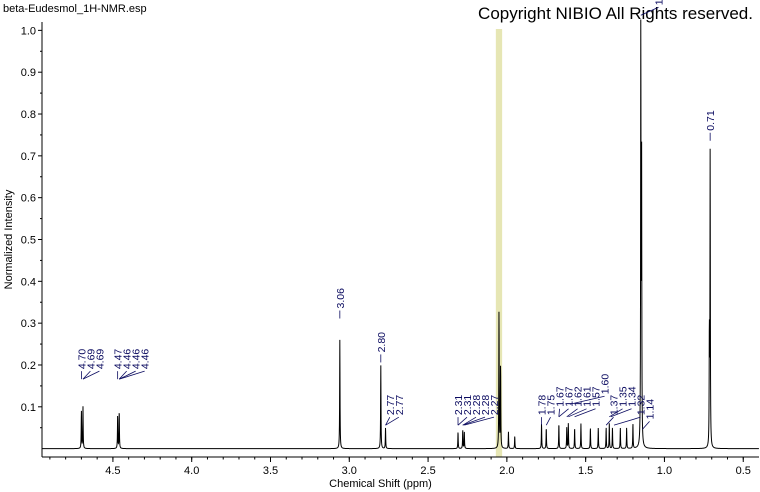  Describe the element at coordinates (543, 405) in the screenshot. I see `peak-label: 1.78` at that location.